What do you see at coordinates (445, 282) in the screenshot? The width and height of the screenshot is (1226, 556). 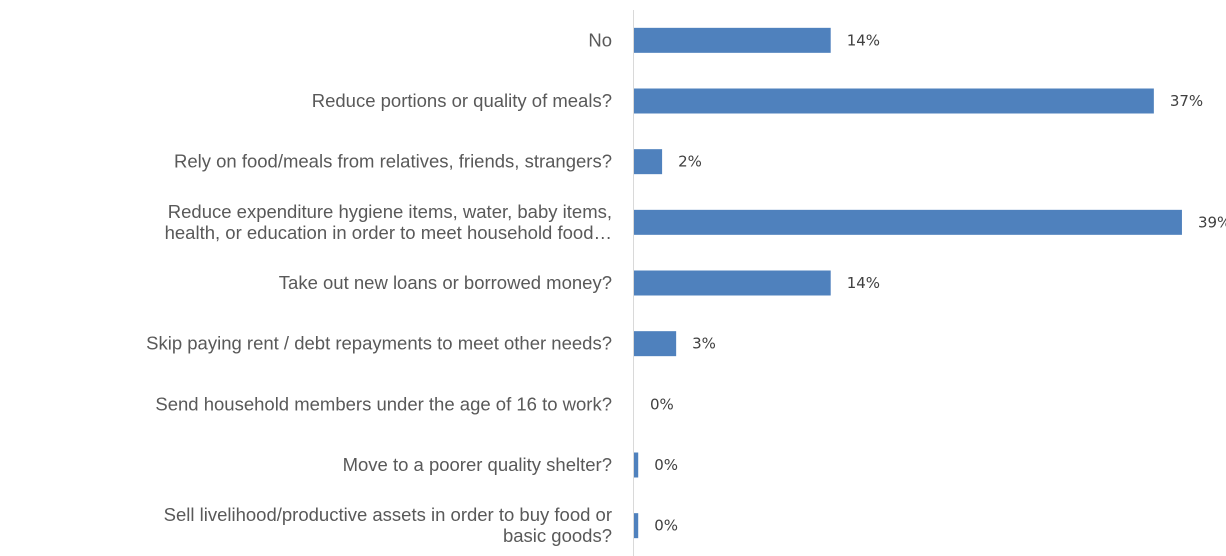 I see `category-label-4: Take out new loans or borrowed money?` at bounding box center [445, 282].